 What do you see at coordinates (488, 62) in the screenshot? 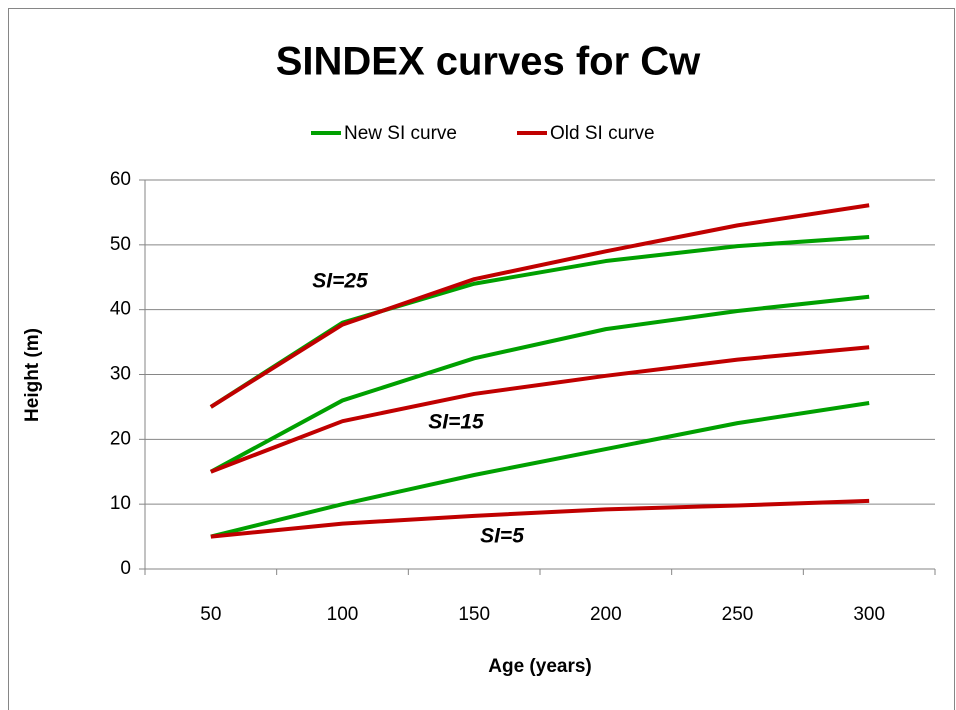
I see `chart-title: SINDEX curves for Cw` at bounding box center [488, 62].